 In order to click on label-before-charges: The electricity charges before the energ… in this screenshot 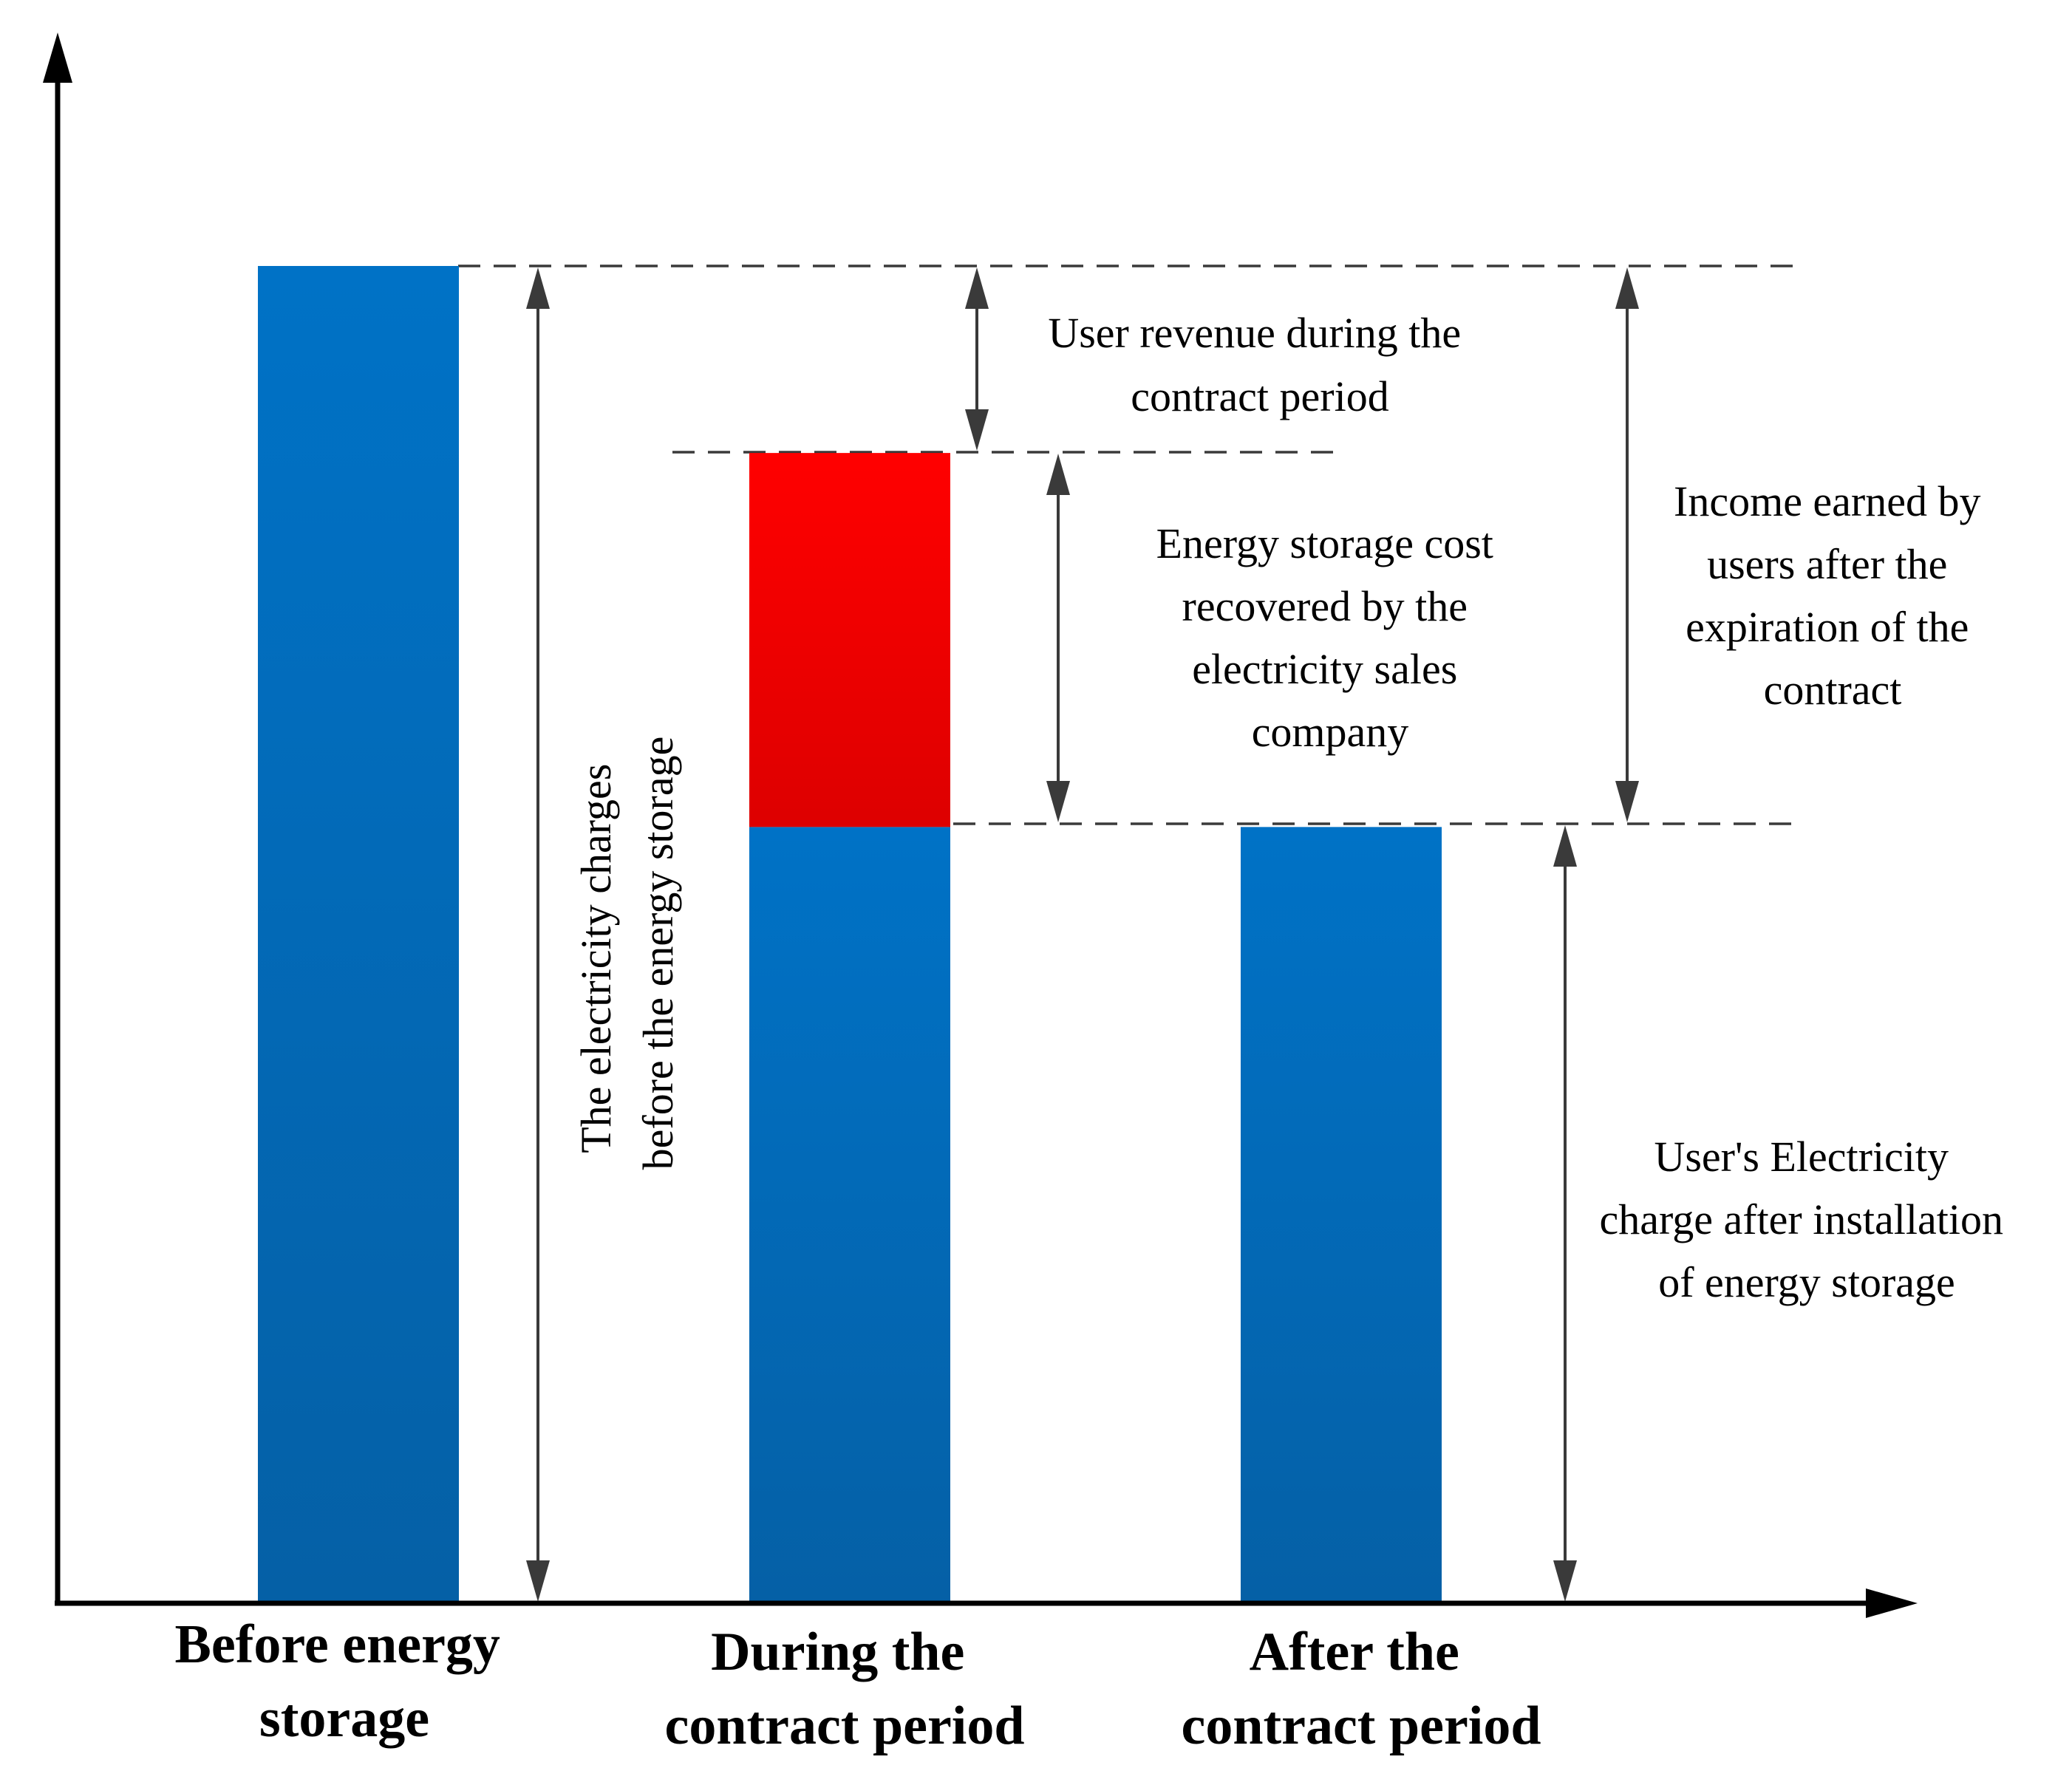, I will do `click(627, 954)`.